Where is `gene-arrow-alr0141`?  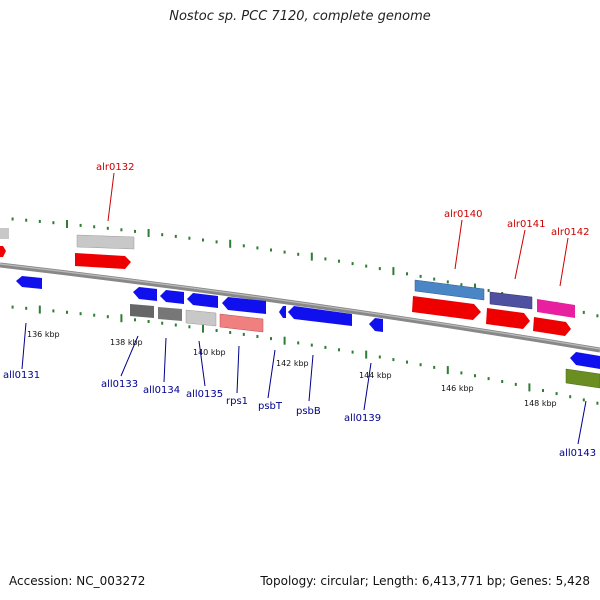 gene-arrow-alr0141 is located at coordinates (508, 318).